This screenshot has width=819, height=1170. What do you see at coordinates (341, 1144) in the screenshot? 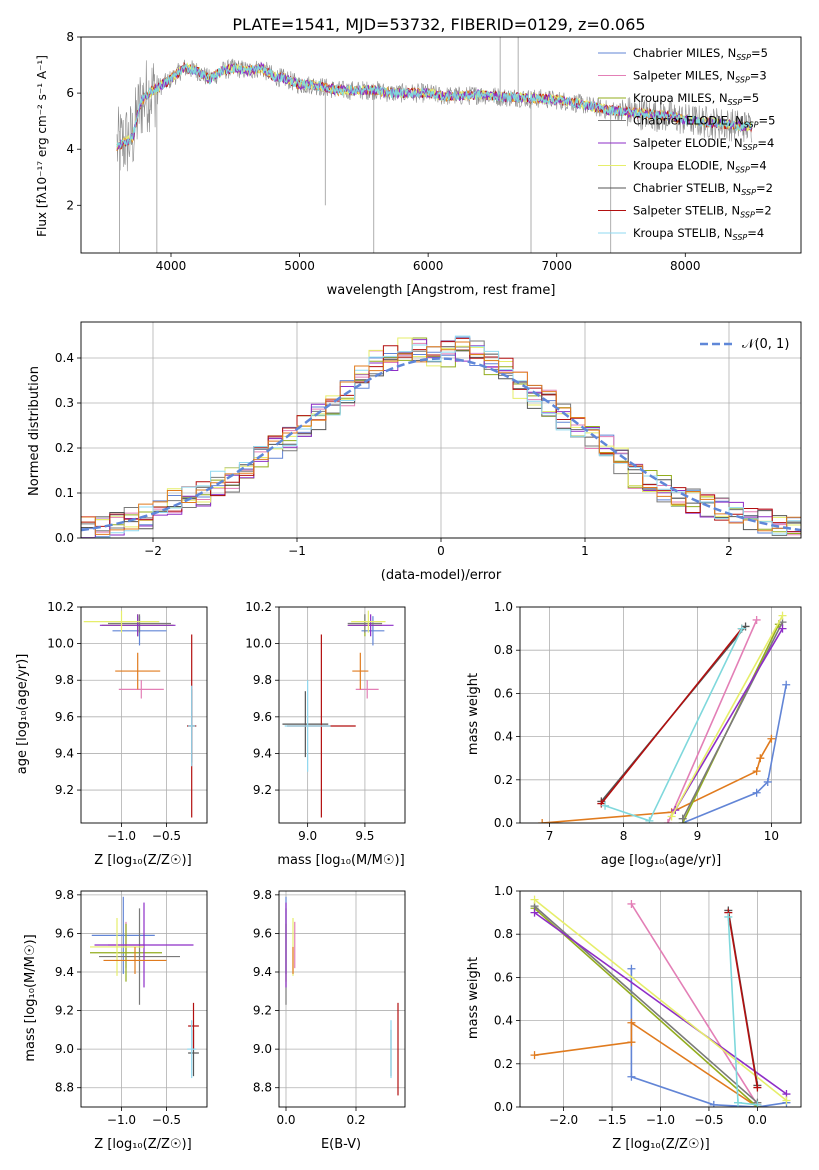
I see `mass-ebv-xlabel: E(B-V)` at bounding box center [341, 1144].